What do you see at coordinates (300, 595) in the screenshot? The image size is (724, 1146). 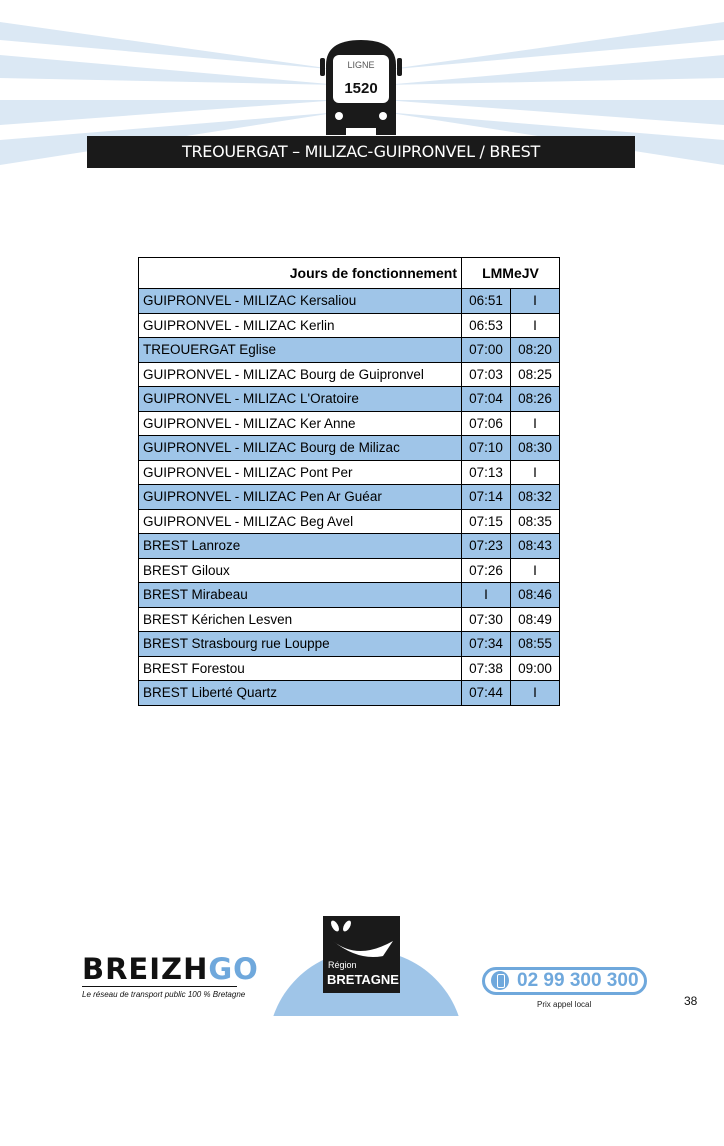 I see `stop-name: BREST Mirabeau` at bounding box center [300, 595].